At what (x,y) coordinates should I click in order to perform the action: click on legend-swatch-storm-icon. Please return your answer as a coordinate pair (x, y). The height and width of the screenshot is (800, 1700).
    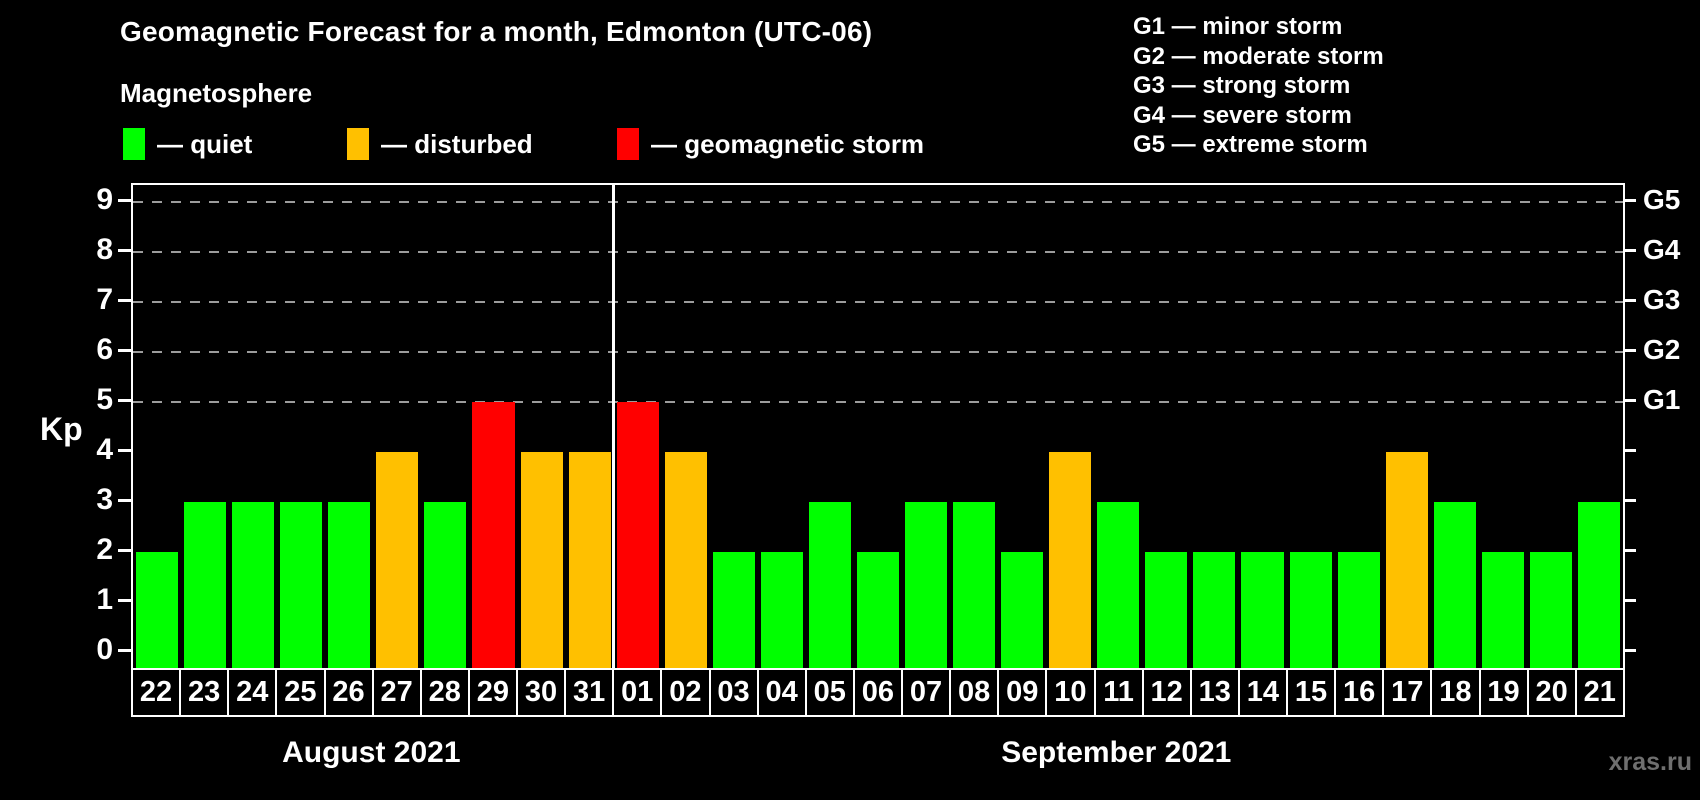
    Looking at the image, I should click on (628, 144).